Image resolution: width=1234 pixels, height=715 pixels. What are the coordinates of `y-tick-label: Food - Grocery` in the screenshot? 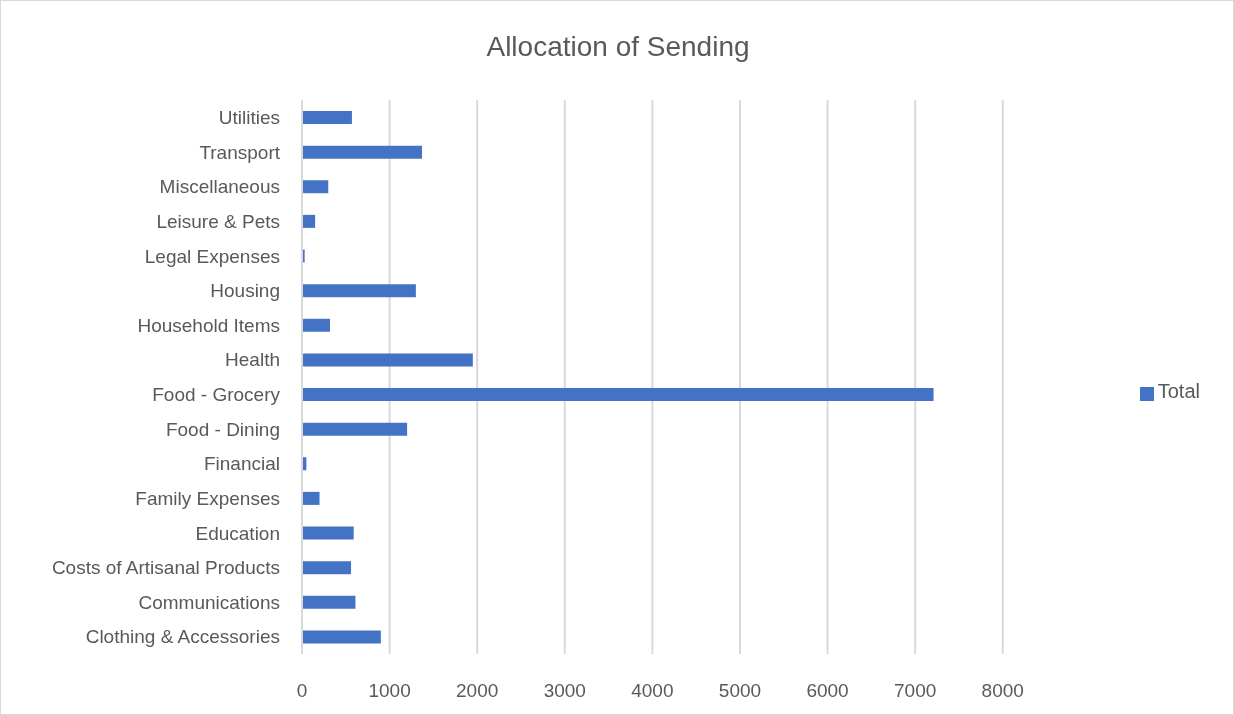 It's located at (216, 395).